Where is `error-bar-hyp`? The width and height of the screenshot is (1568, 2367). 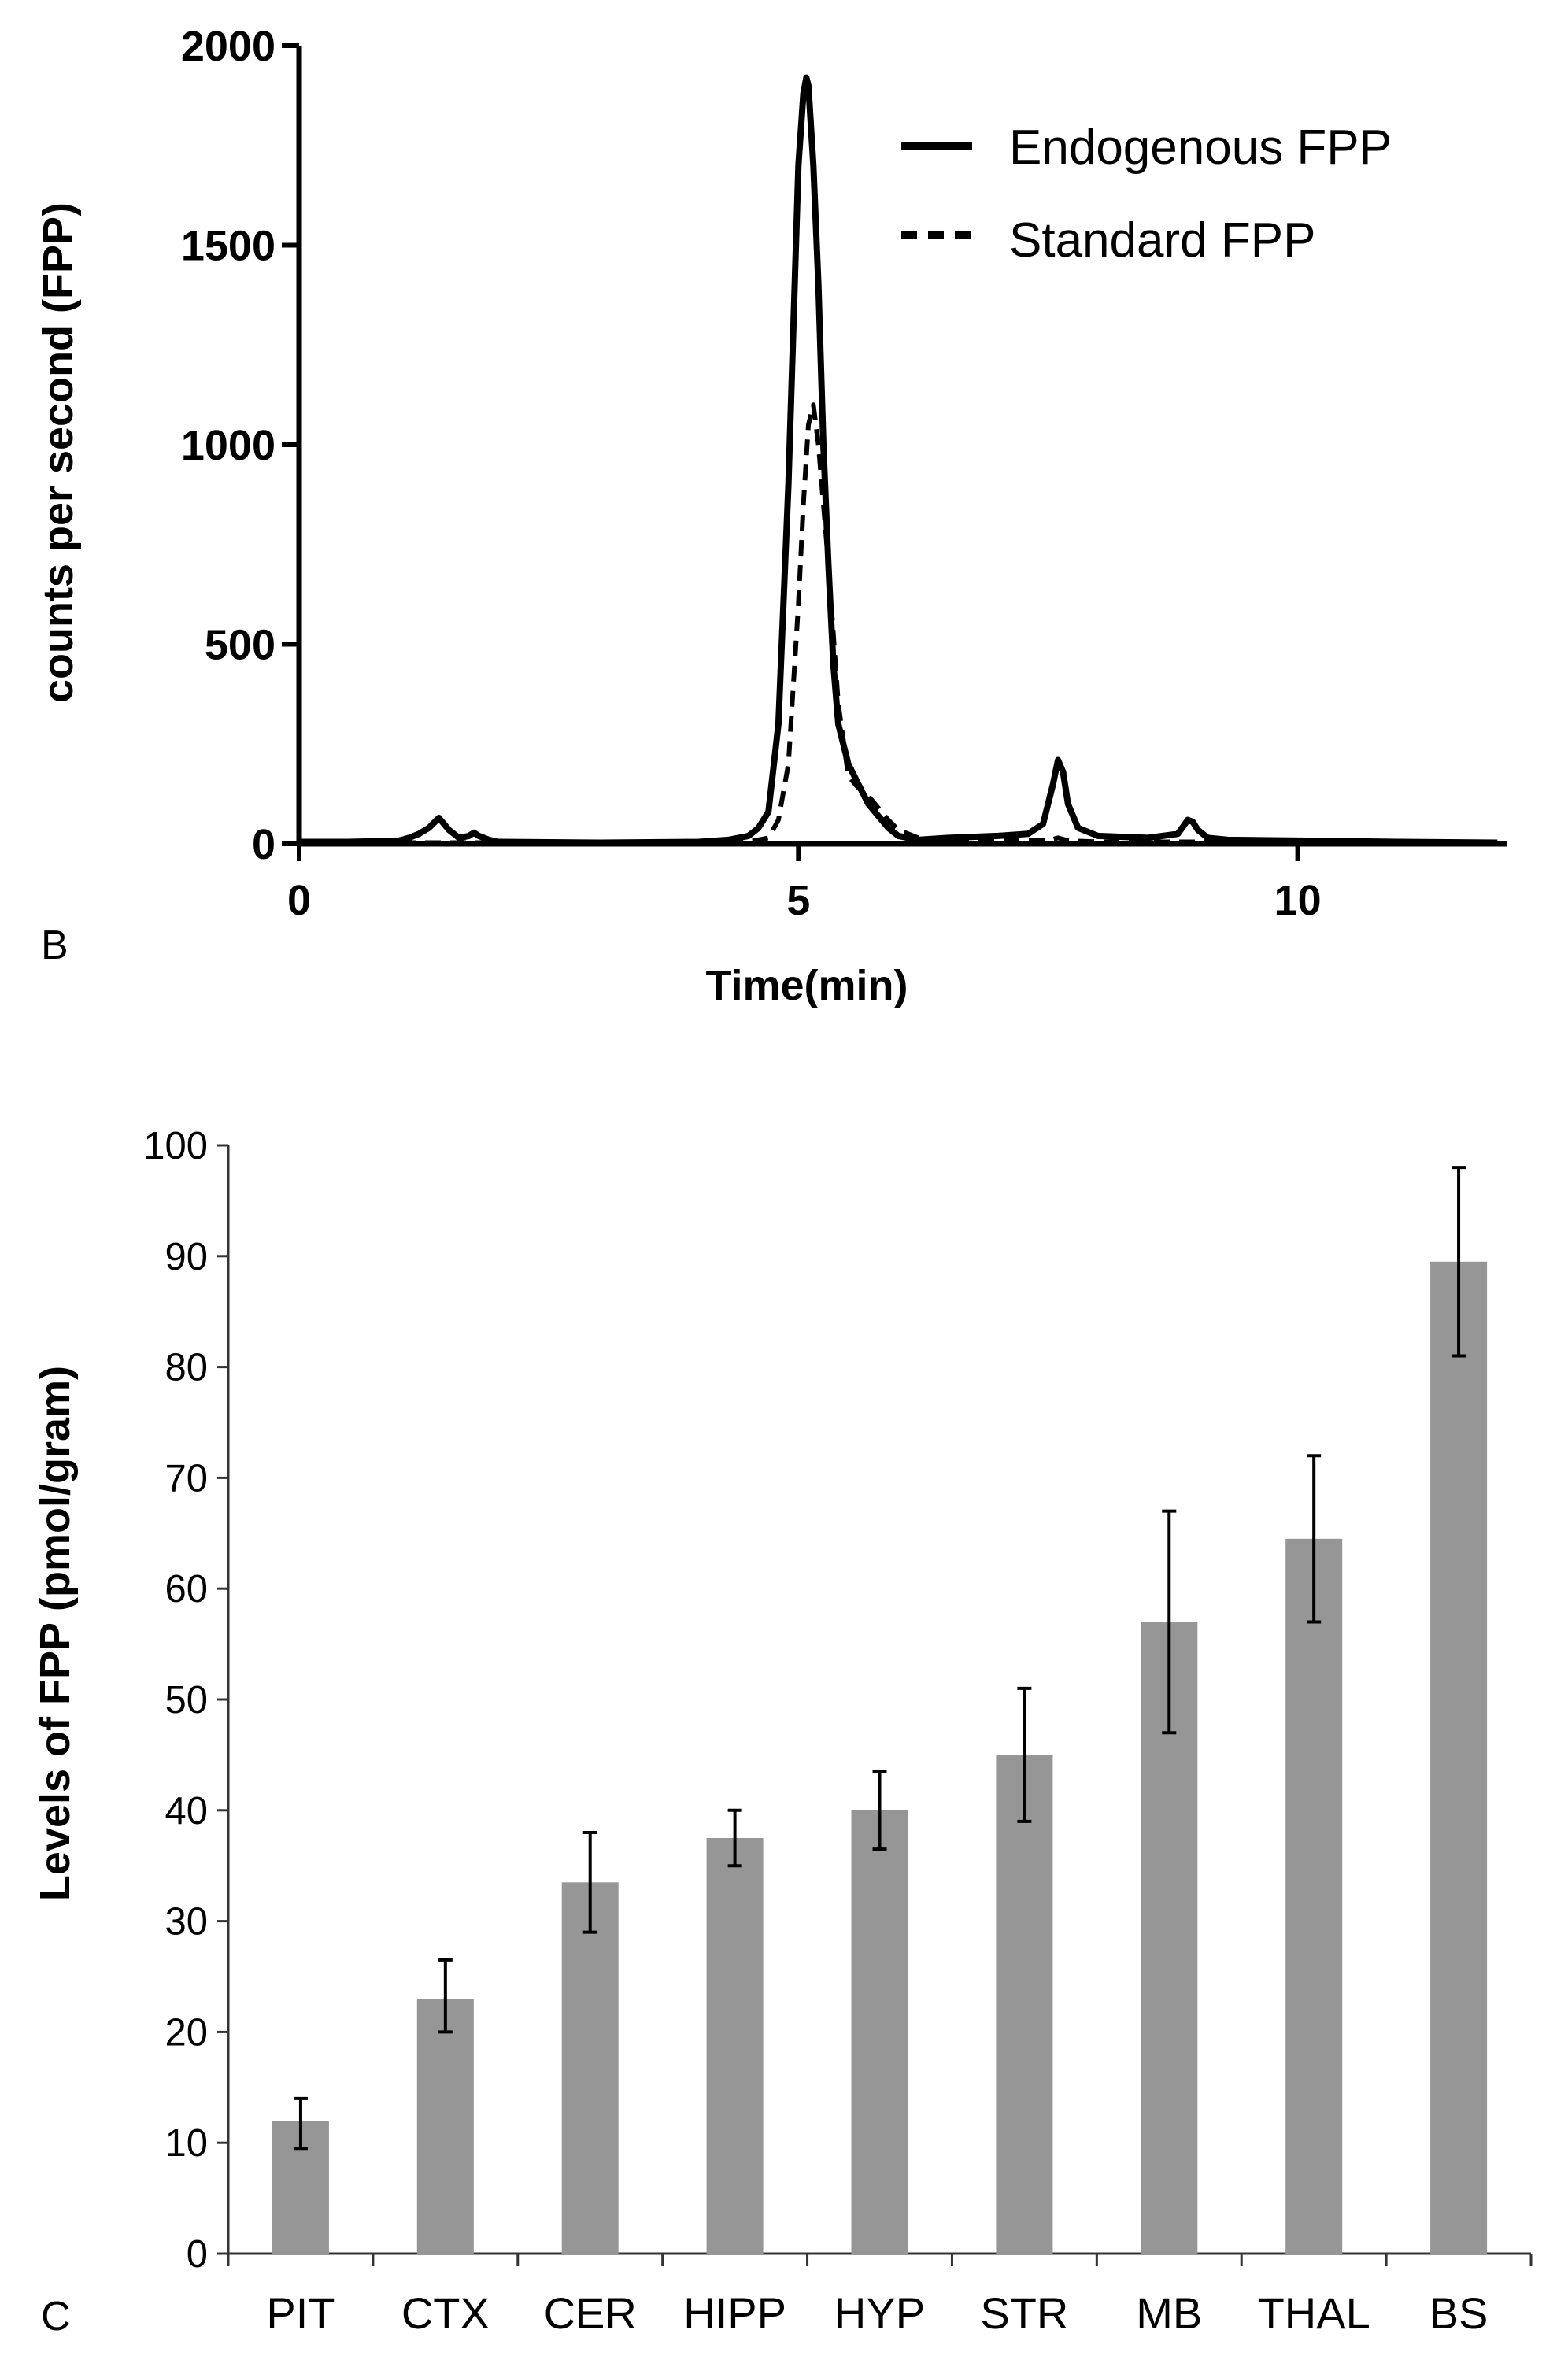
error-bar-hyp is located at coordinates (880, 1810).